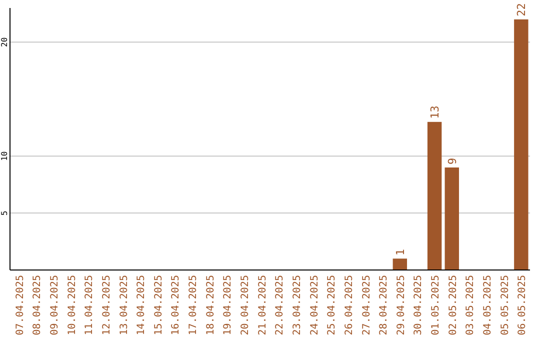 The image size is (540, 340). I want to click on x-tick-label: 28.04.2025, so click(384, 305).